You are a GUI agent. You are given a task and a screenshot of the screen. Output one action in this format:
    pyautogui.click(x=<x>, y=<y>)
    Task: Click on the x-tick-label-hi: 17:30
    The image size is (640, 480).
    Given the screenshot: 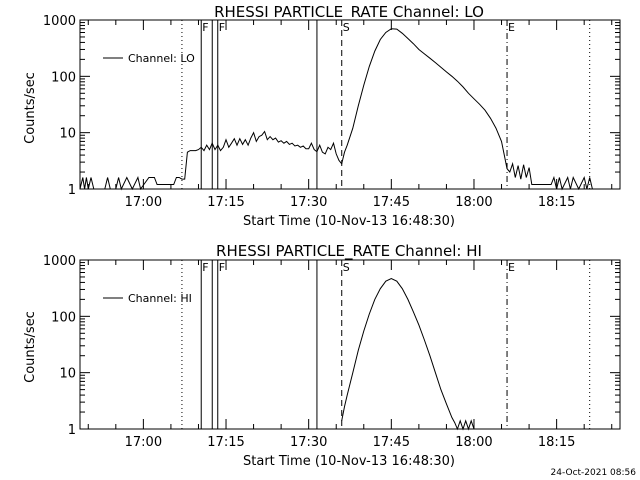 What is the action you would take?
    pyautogui.click(x=308, y=442)
    